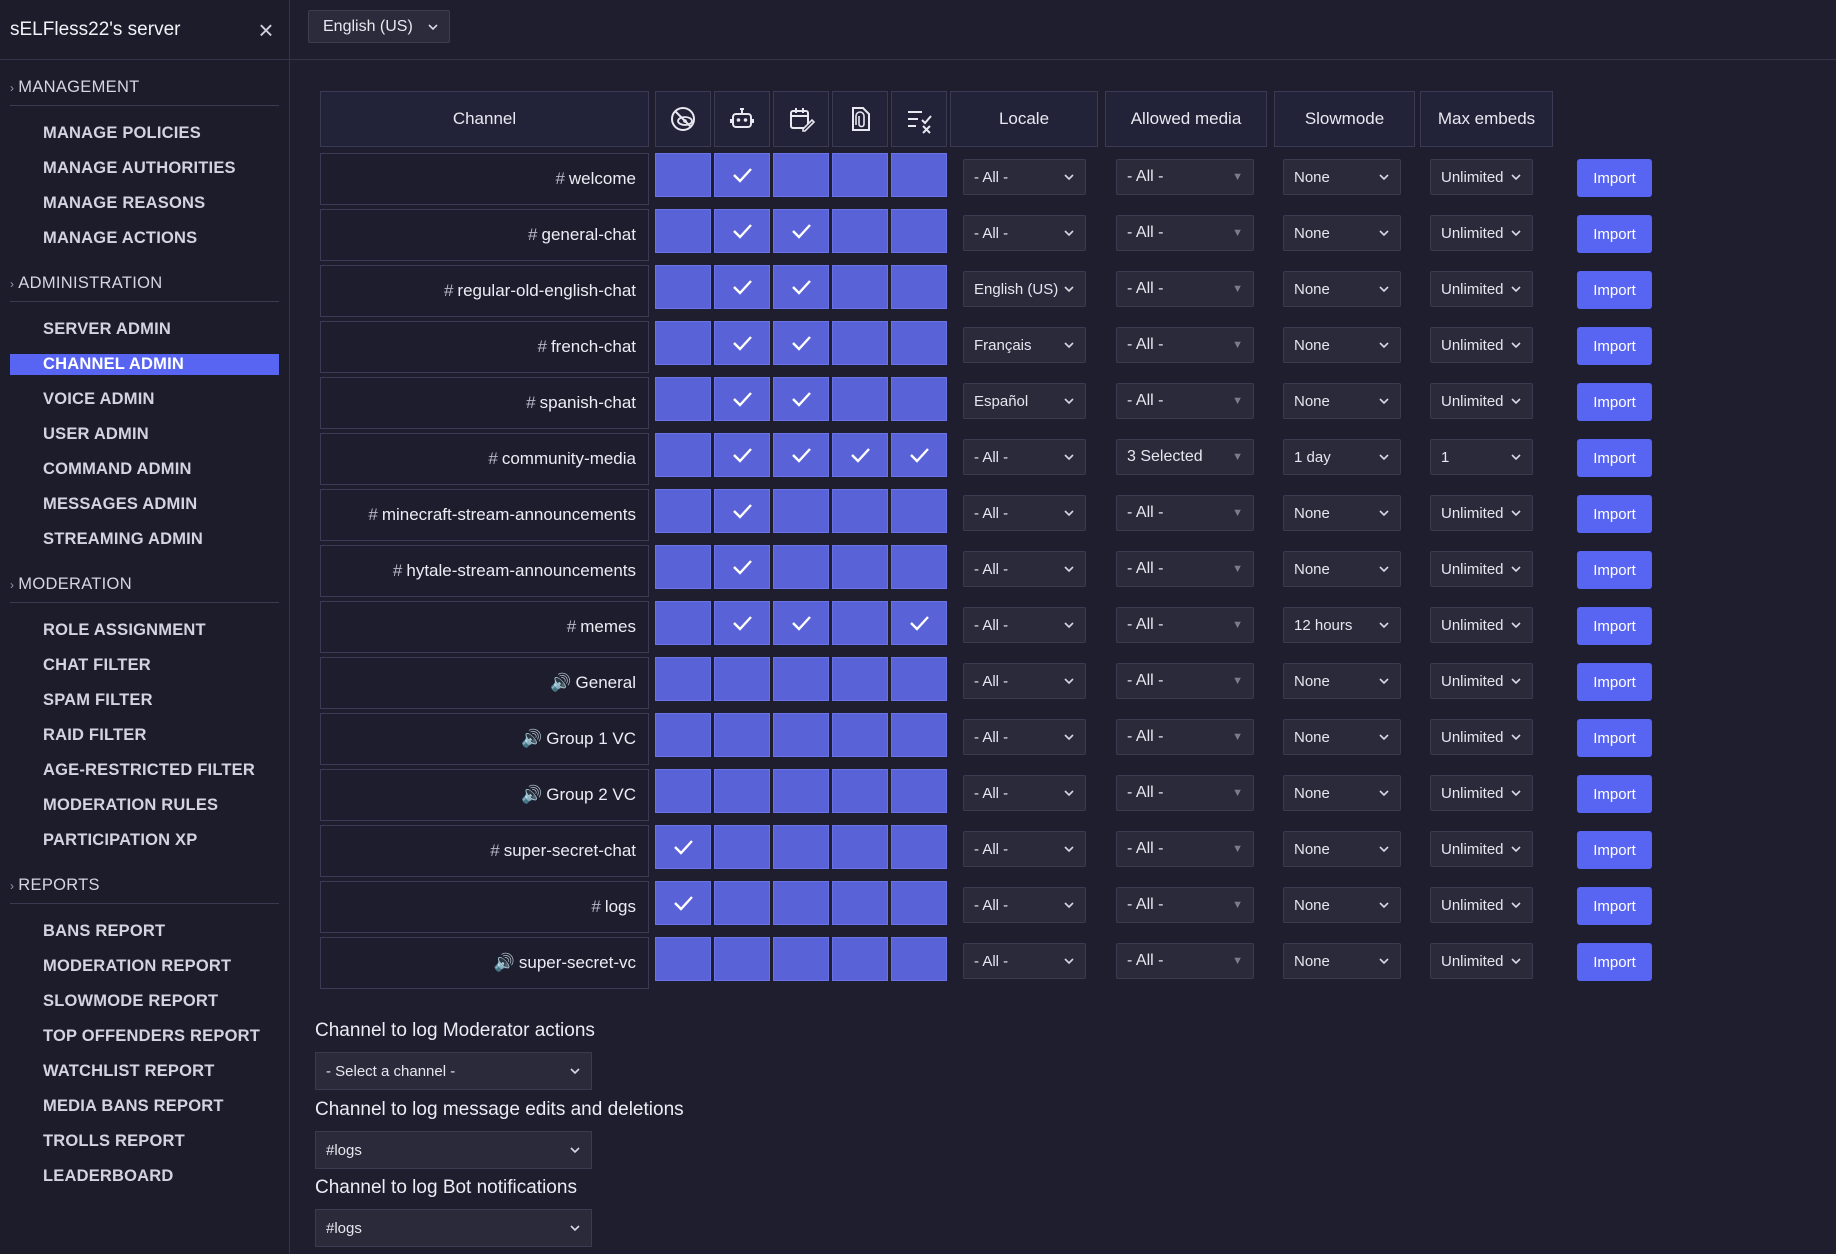  I want to click on nav-item-moderation-rules: MODERATION RULES, so click(131, 805).